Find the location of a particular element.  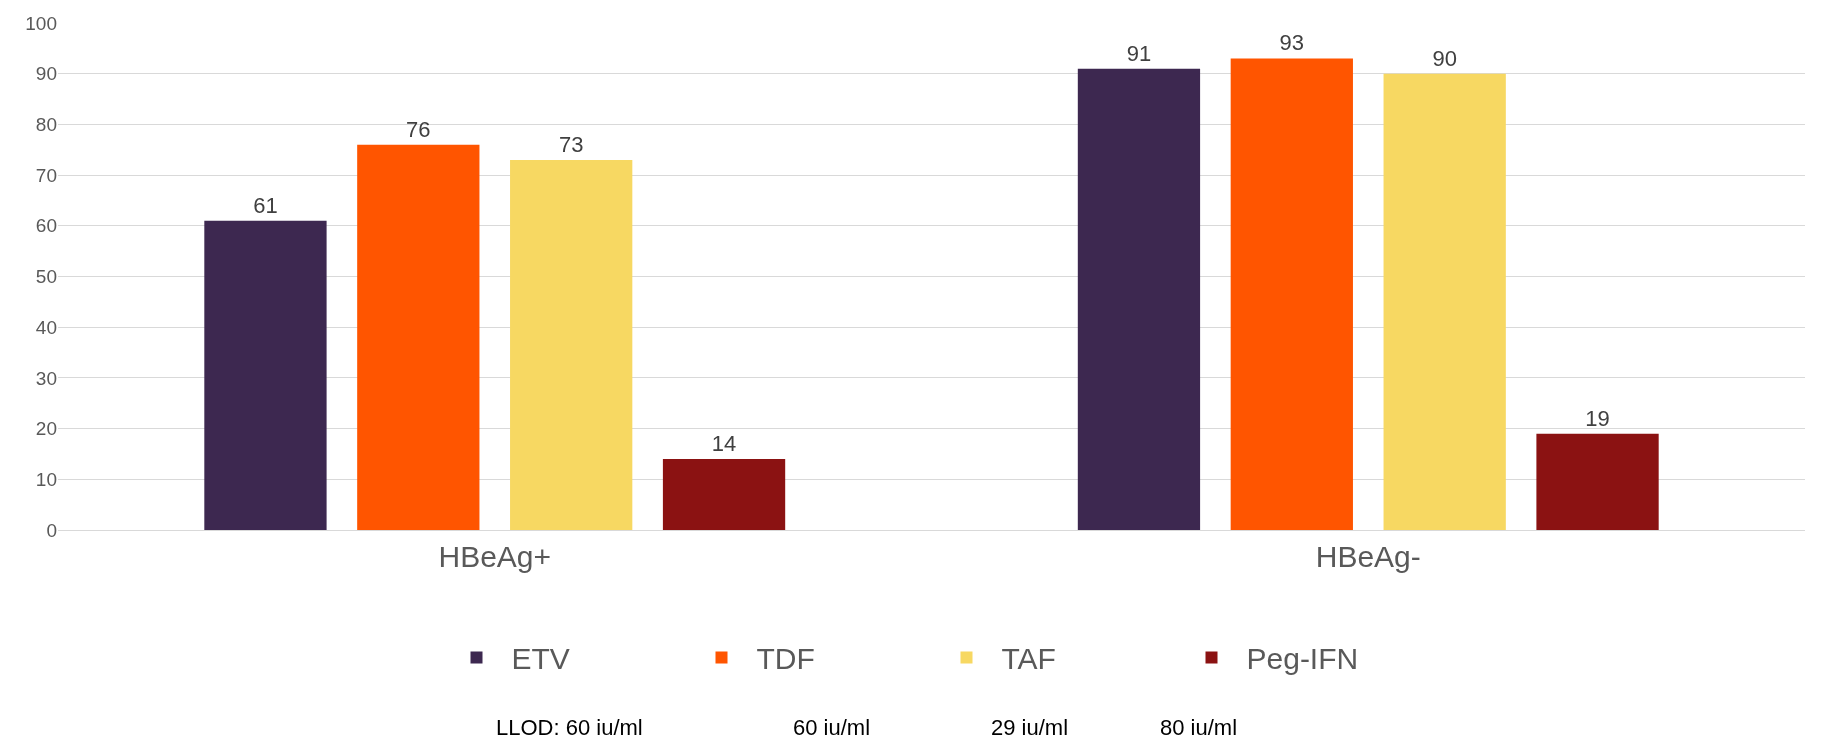

x-tick-label: HBeAg- is located at coordinates (1368, 556).